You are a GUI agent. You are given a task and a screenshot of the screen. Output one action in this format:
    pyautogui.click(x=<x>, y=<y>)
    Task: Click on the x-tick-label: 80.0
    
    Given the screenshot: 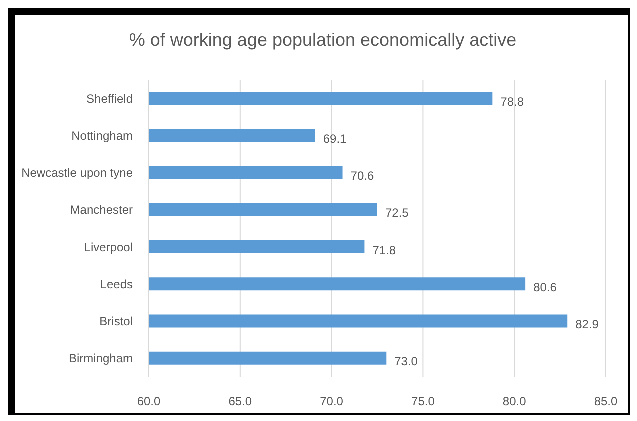 What is the action you would take?
    pyautogui.click(x=514, y=401)
    